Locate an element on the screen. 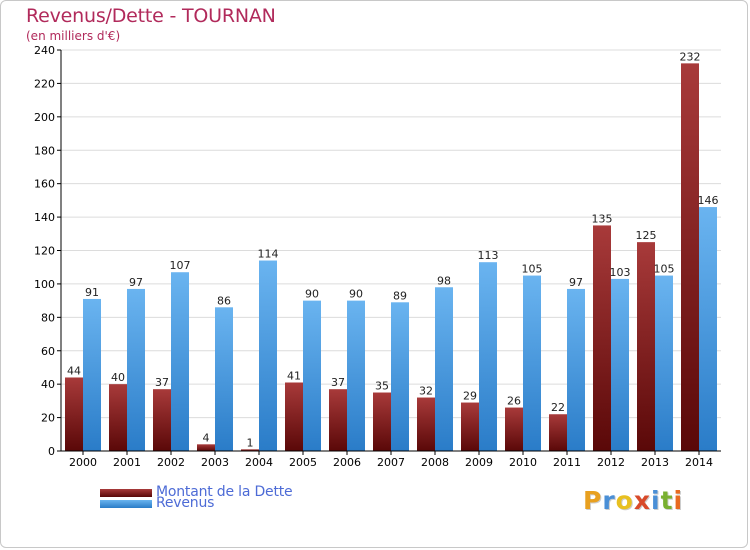 The image size is (750, 550). x-tick-label: 2006 is located at coordinates (347, 462).